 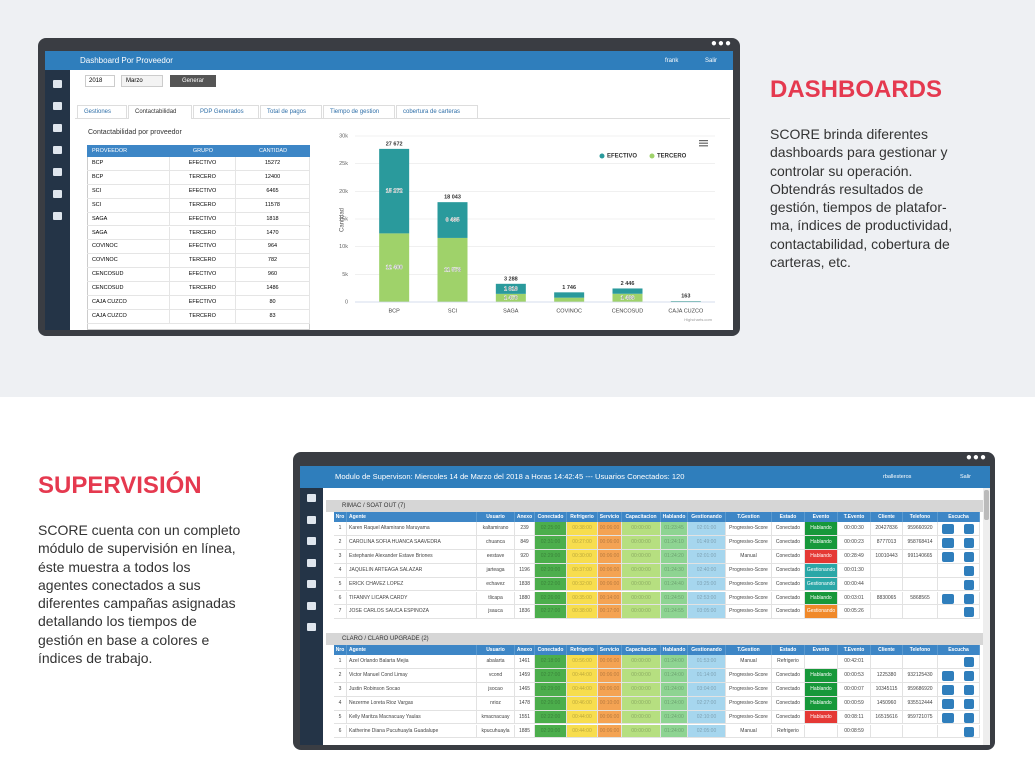 I want to click on tab: Total de pagos, so click(x=291, y=112).